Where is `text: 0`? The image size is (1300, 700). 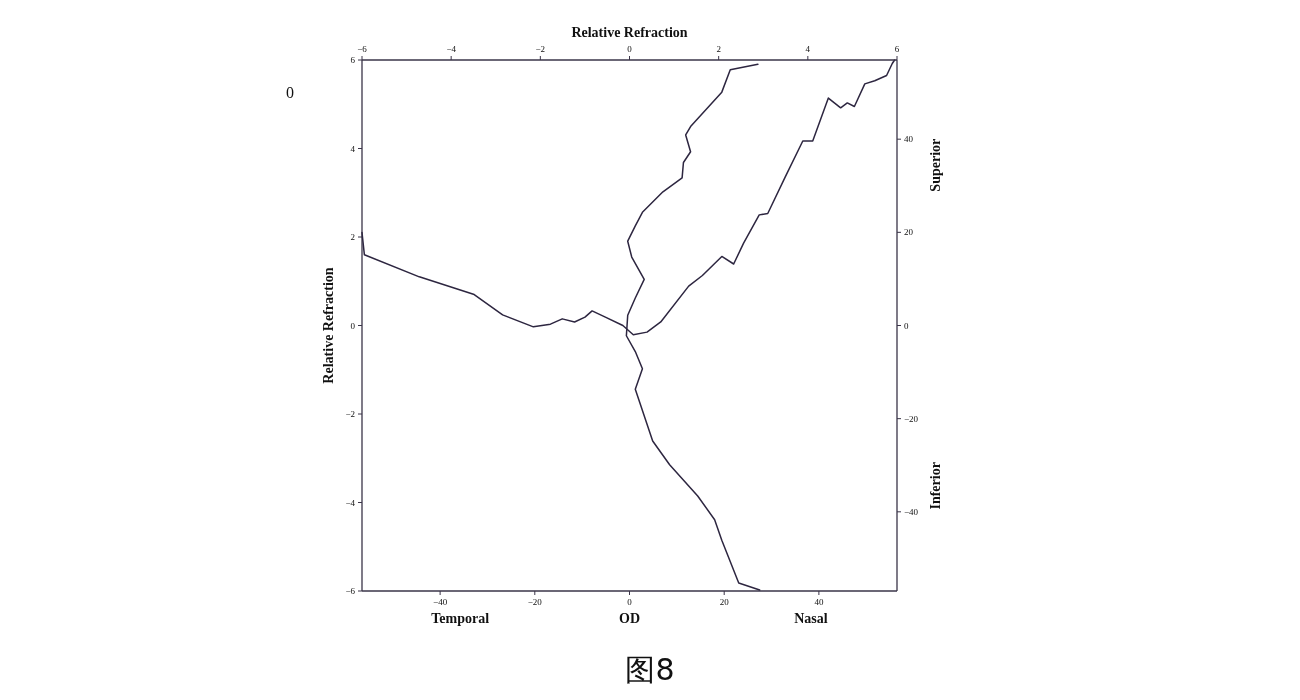 text: 0 is located at coordinates (290, 92).